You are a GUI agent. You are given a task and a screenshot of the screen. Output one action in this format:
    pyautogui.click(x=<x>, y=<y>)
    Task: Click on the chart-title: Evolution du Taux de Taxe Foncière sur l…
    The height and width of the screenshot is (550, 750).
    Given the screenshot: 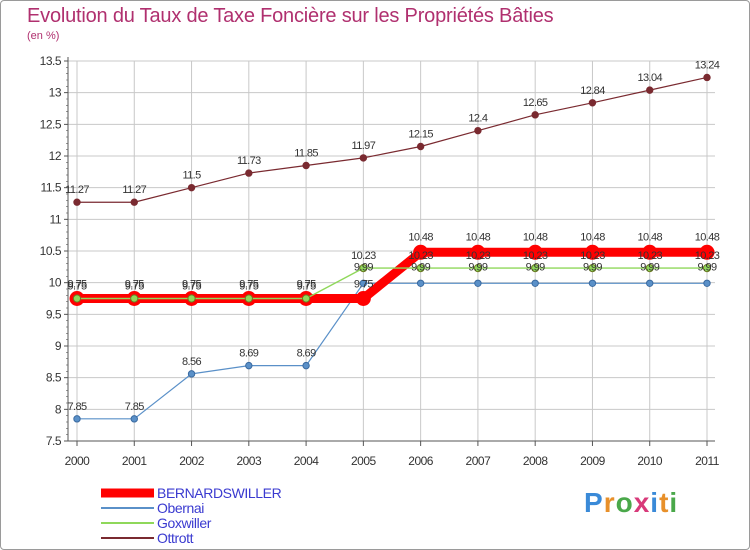 What is the action you would take?
    pyautogui.click(x=290, y=16)
    